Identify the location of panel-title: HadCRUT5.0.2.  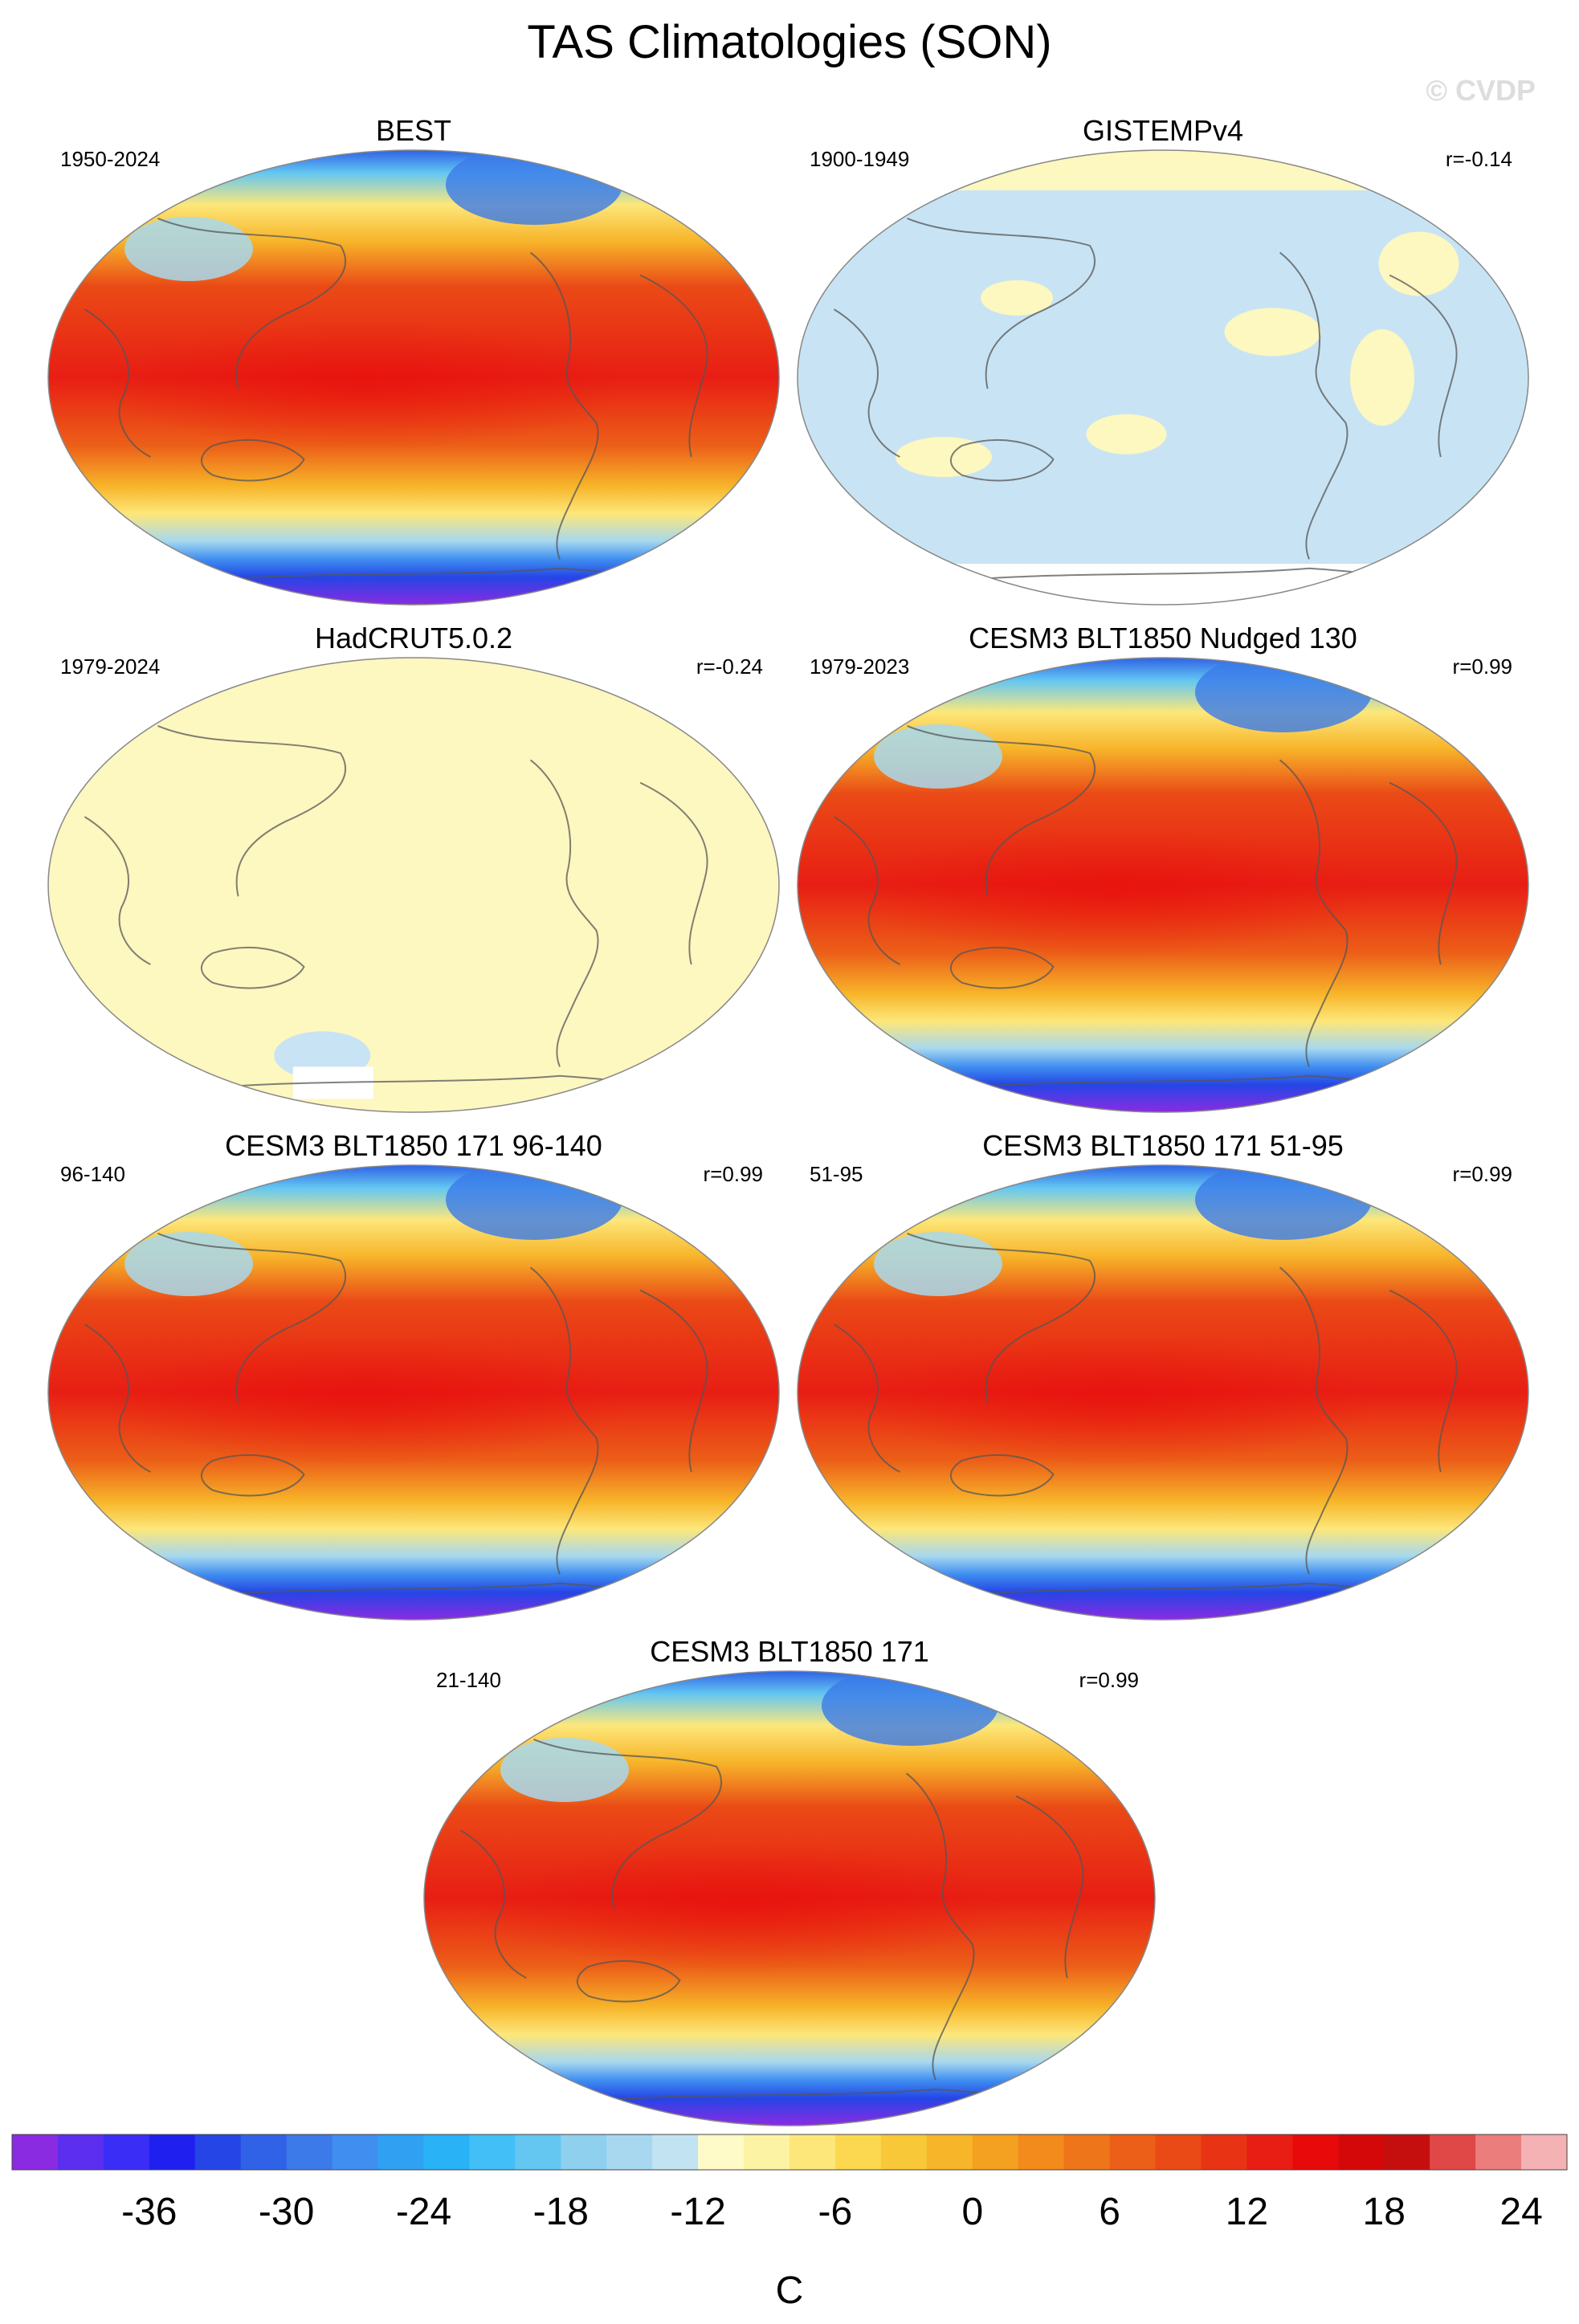
(413, 638).